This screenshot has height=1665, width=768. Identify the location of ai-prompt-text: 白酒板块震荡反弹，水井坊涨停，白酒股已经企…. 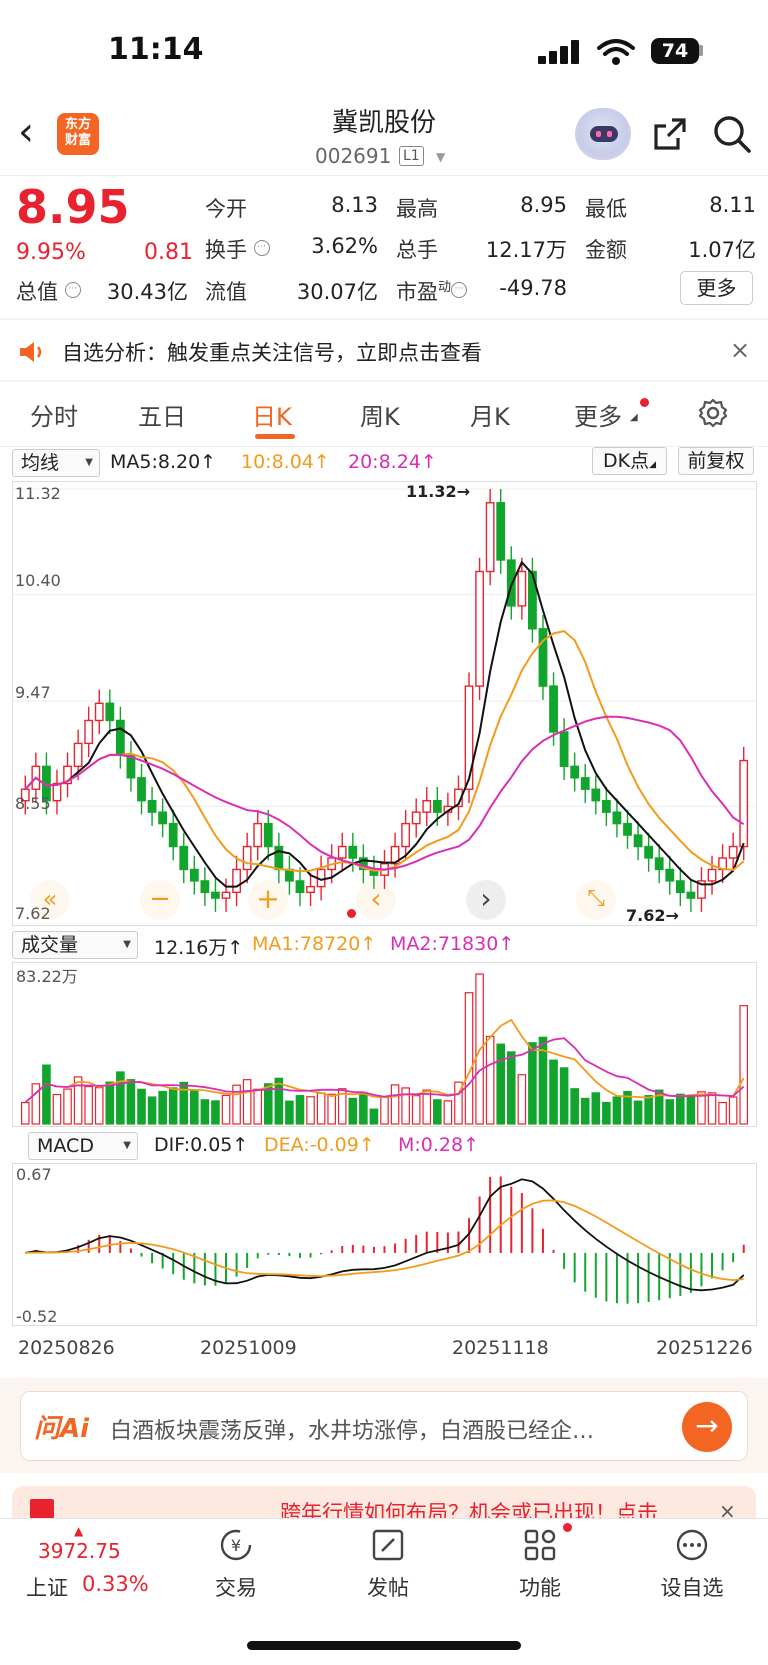
(352, 1431).